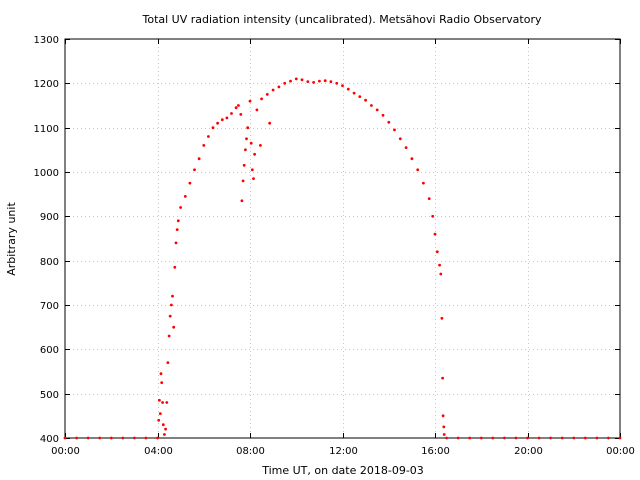  I want to click on y-tick-label: 800, so click(49, 262).